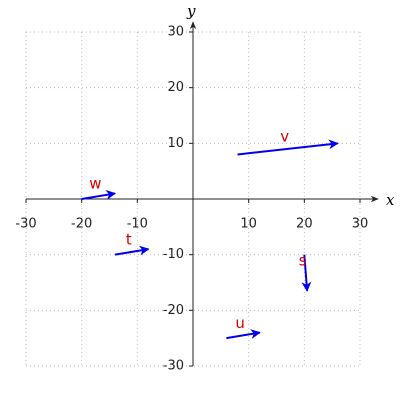  What do you see at coordinates (95, 184) in the screenshot?
I see `vector-label: w` at bounding box center [95, 184].